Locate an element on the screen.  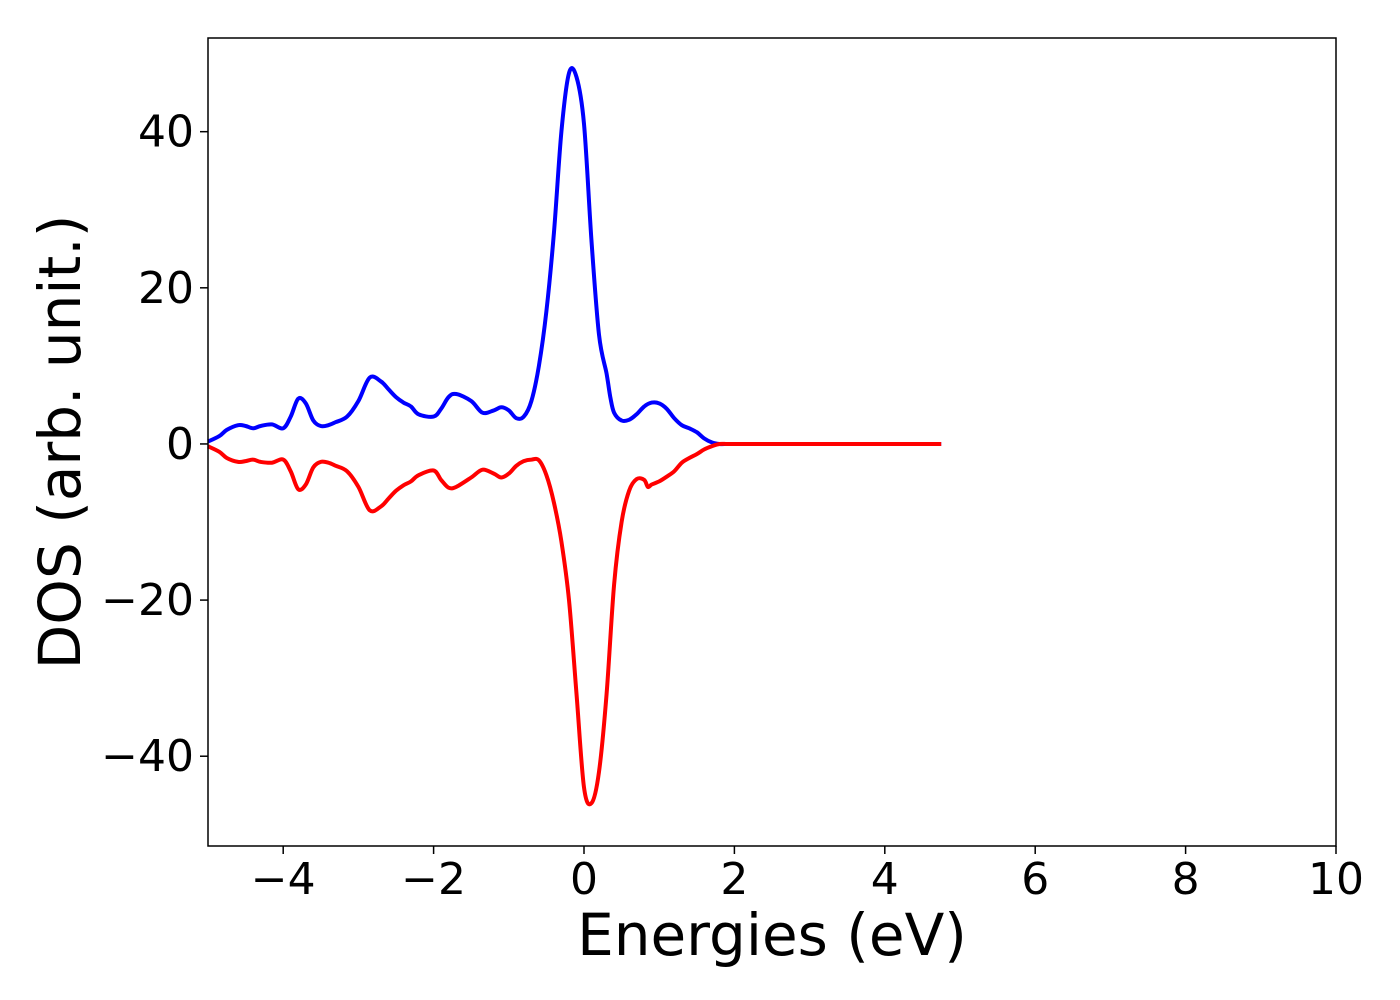
y-axis-title: DOS (arb. unit.) is located at coordinates (60, 442).